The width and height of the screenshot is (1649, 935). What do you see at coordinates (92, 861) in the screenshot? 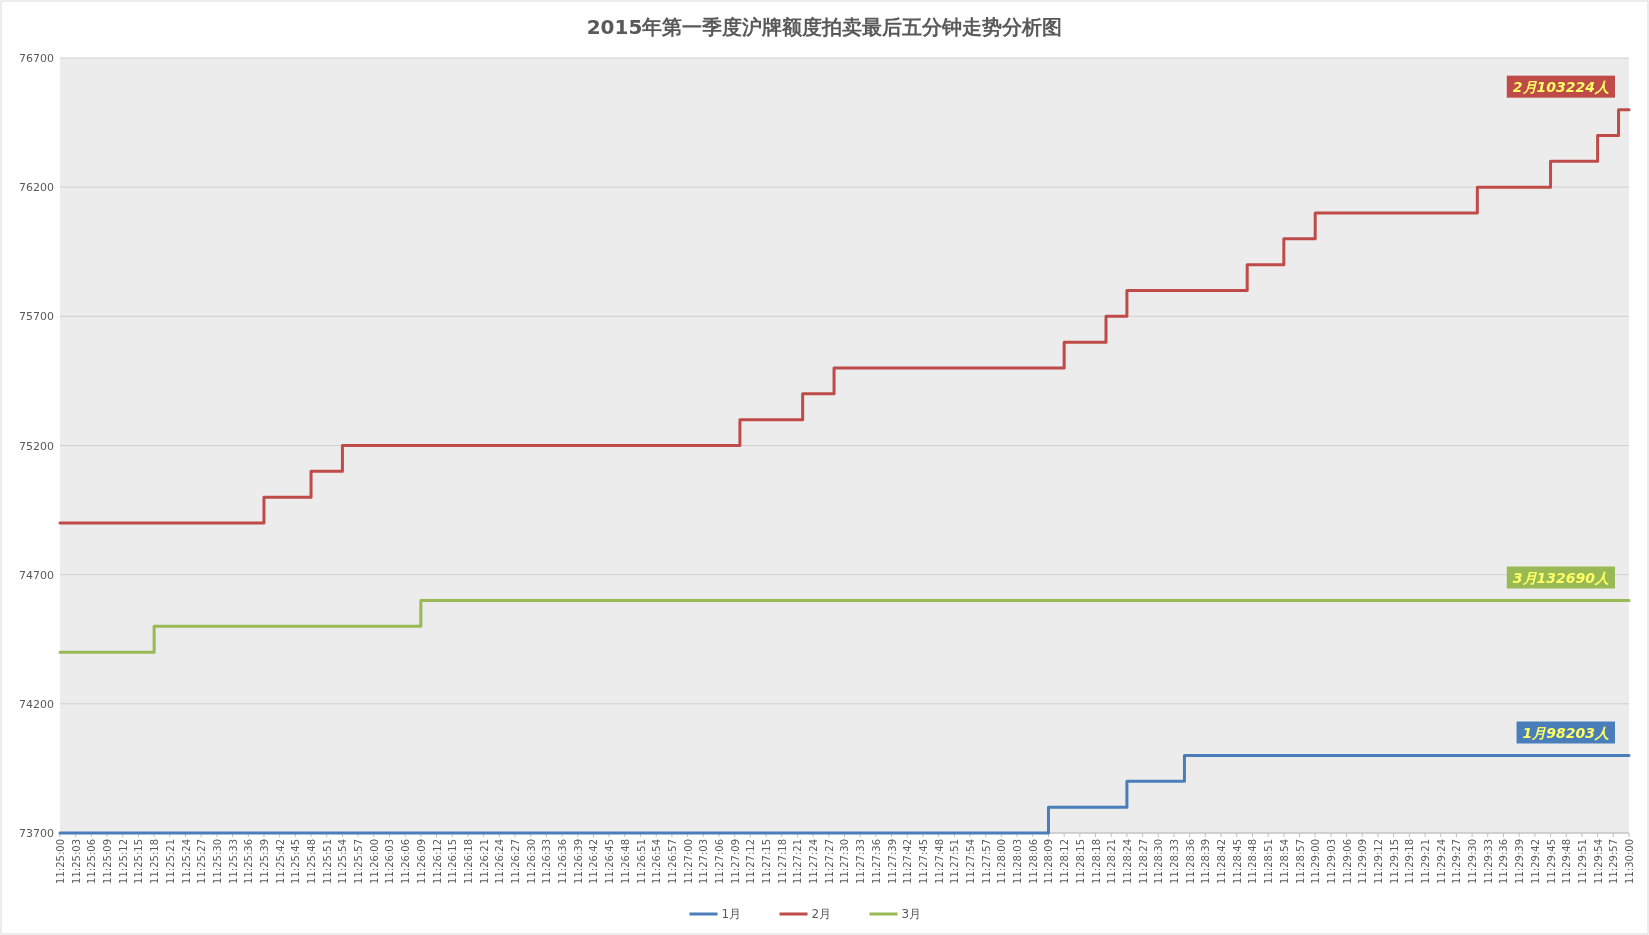
I see `x-tick-label: 11:25:06` at bounding box center [92, 861].